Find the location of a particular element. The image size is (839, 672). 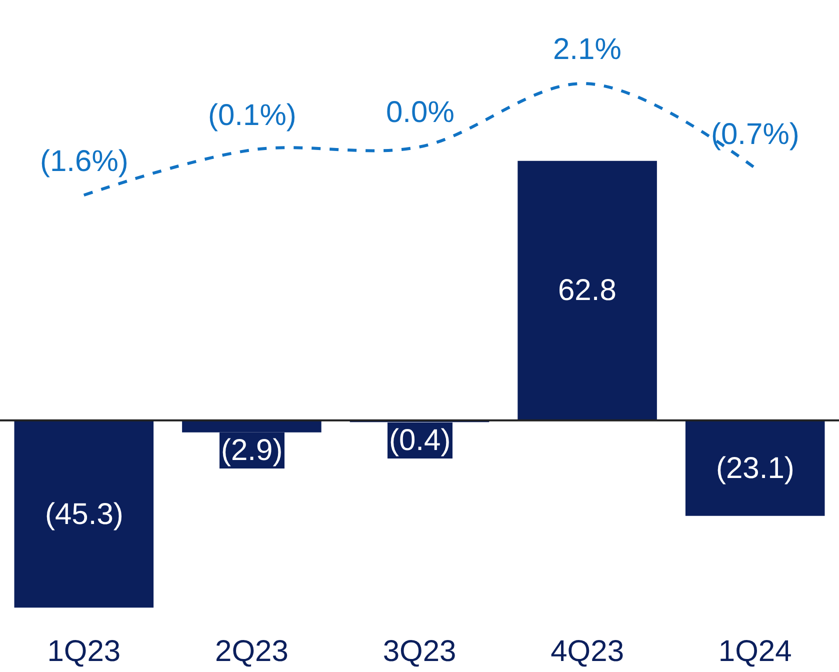

x-tick-label: 2Q23 is located at coordinates (251, 651).